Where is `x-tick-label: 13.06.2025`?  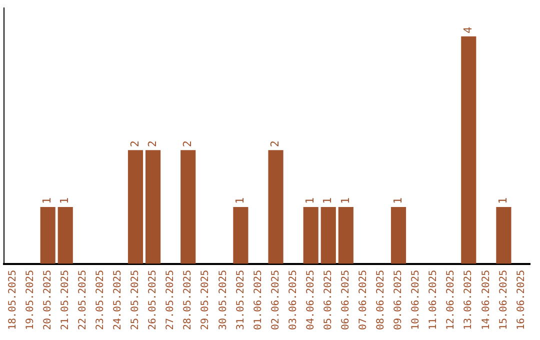
x-tick-label: 13.06.2025 is located at coordinates (468, 300).